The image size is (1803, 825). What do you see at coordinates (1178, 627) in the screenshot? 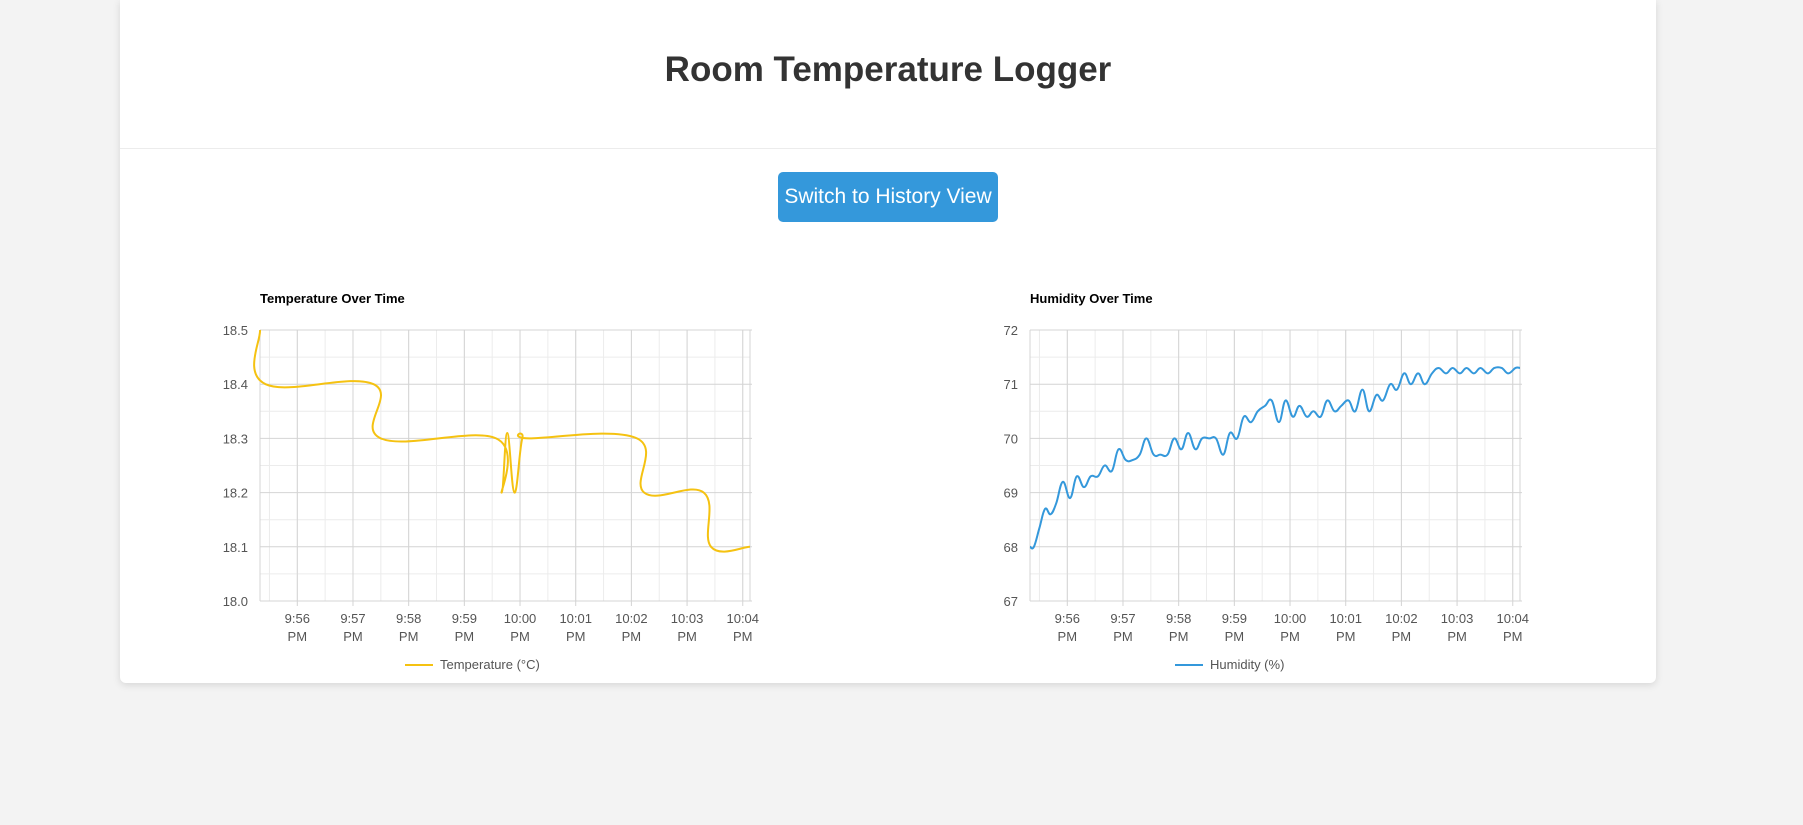
I see `humidity-x-tick-label: 9:58 PM` at bounding box center [1178, 627].